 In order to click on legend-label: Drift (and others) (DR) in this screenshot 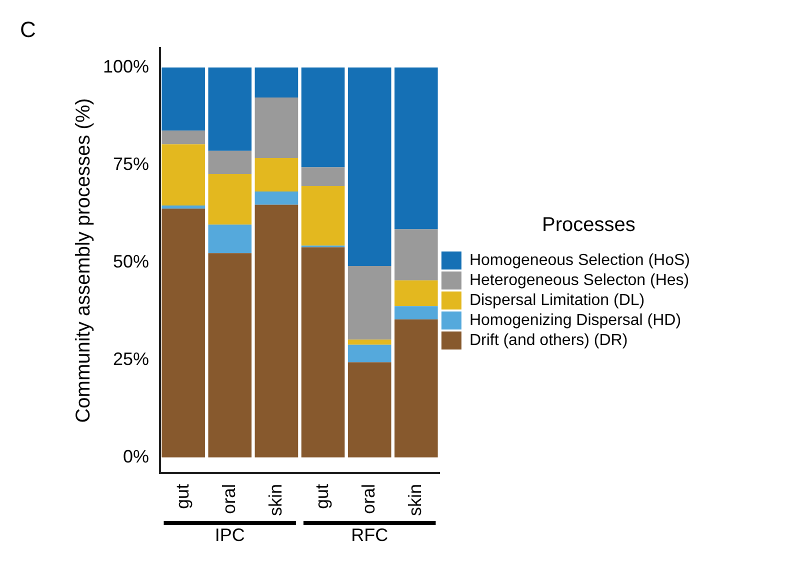, I will do `click(548, 340)`.